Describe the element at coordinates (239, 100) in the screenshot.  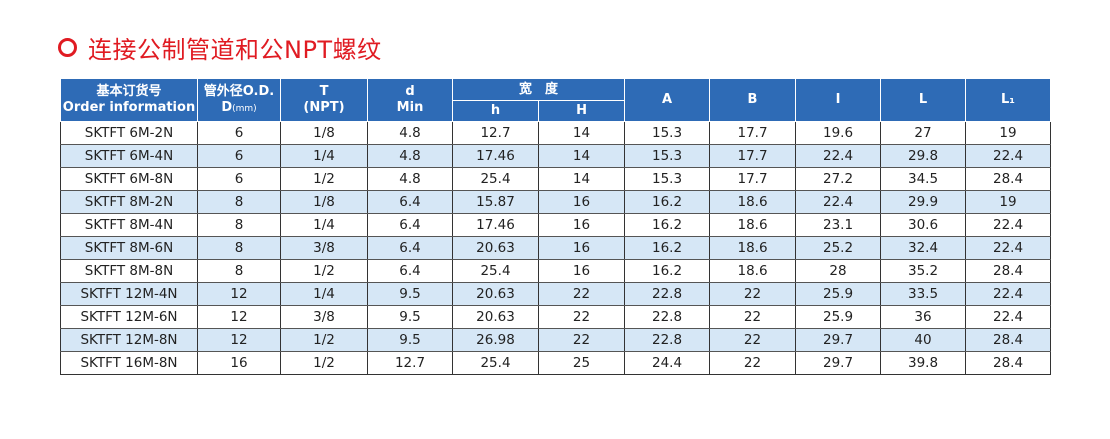
I see `col-header-od: 管外径O.D. D(mm)` at that location.